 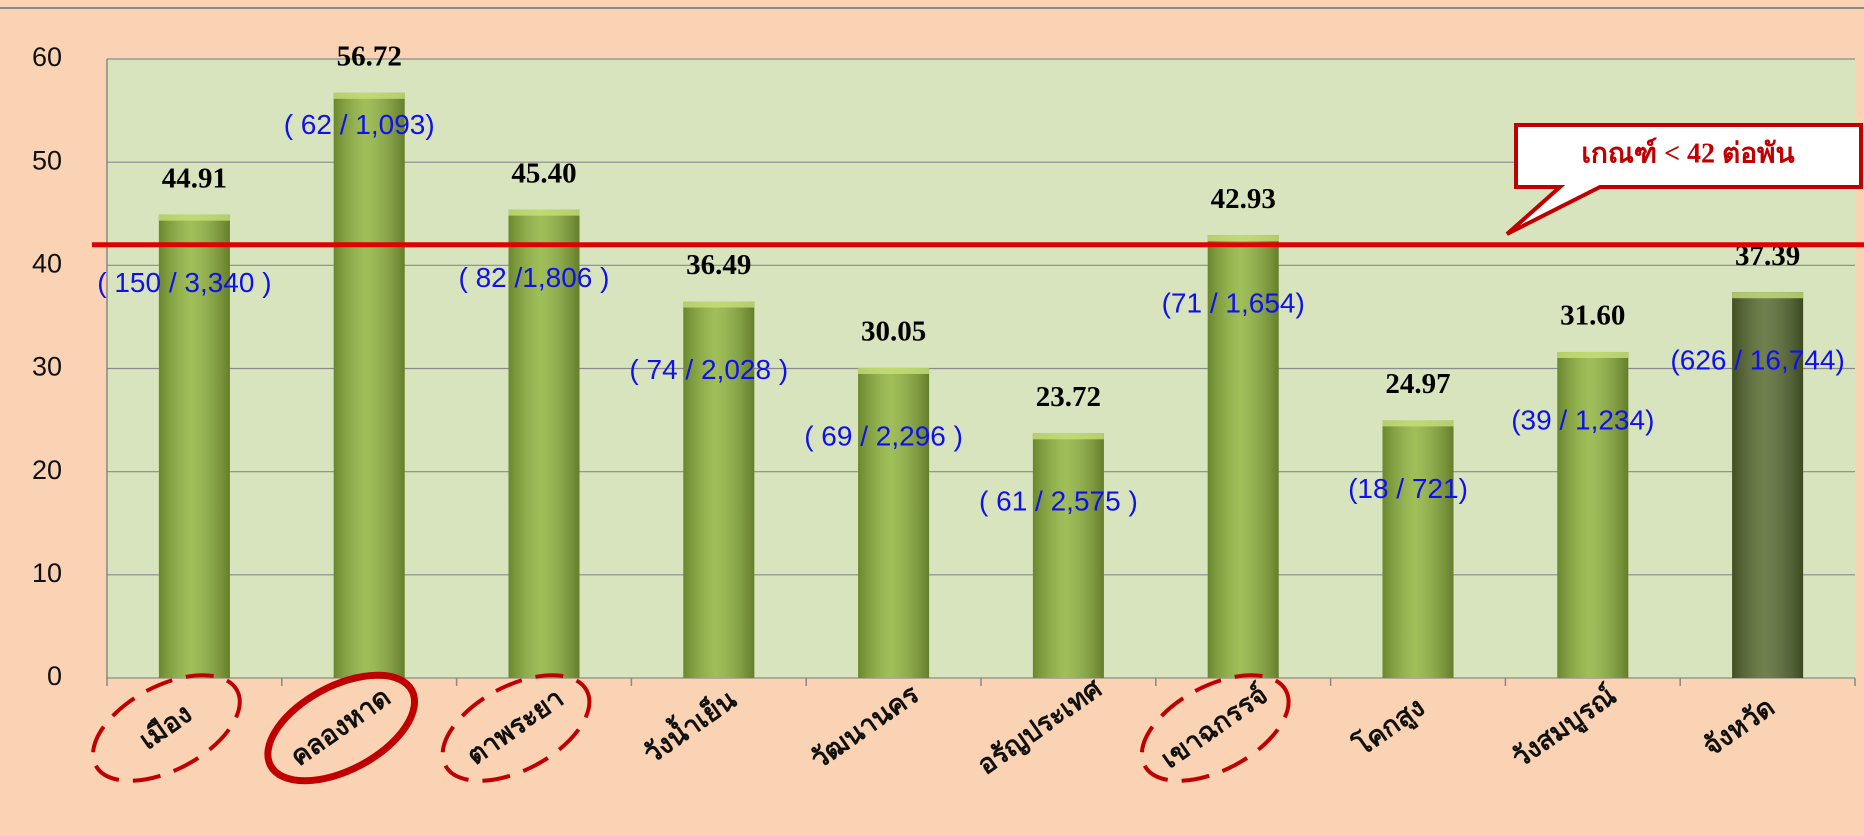 I want to click on value-label: 30.05, so click(x=893, y=332).